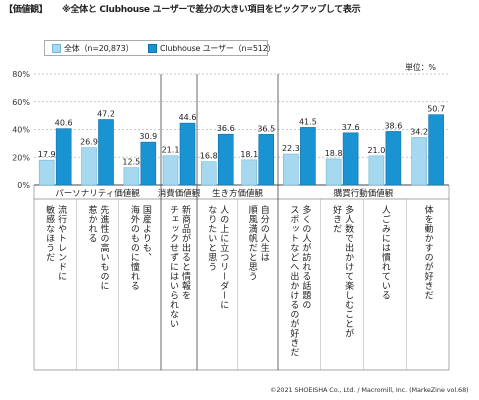  What do you see at coordinates (291, 148) in the screenshot?
I see `data-label-all: 22.3` at bounding box center [291, 148].